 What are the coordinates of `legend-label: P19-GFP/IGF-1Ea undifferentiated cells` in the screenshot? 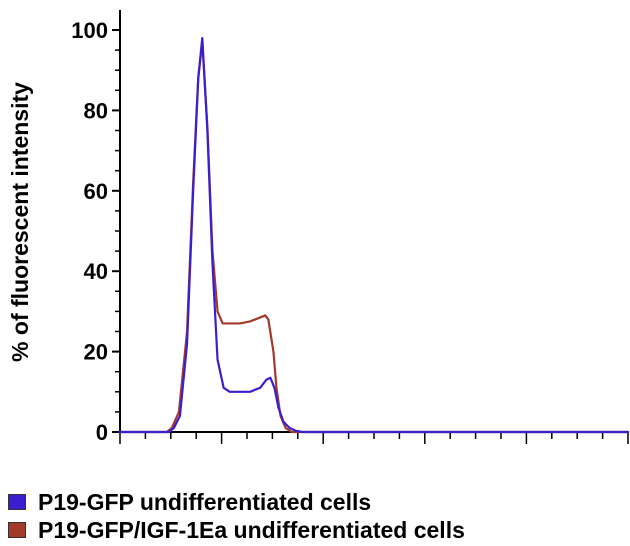 It's located at (251, 529).